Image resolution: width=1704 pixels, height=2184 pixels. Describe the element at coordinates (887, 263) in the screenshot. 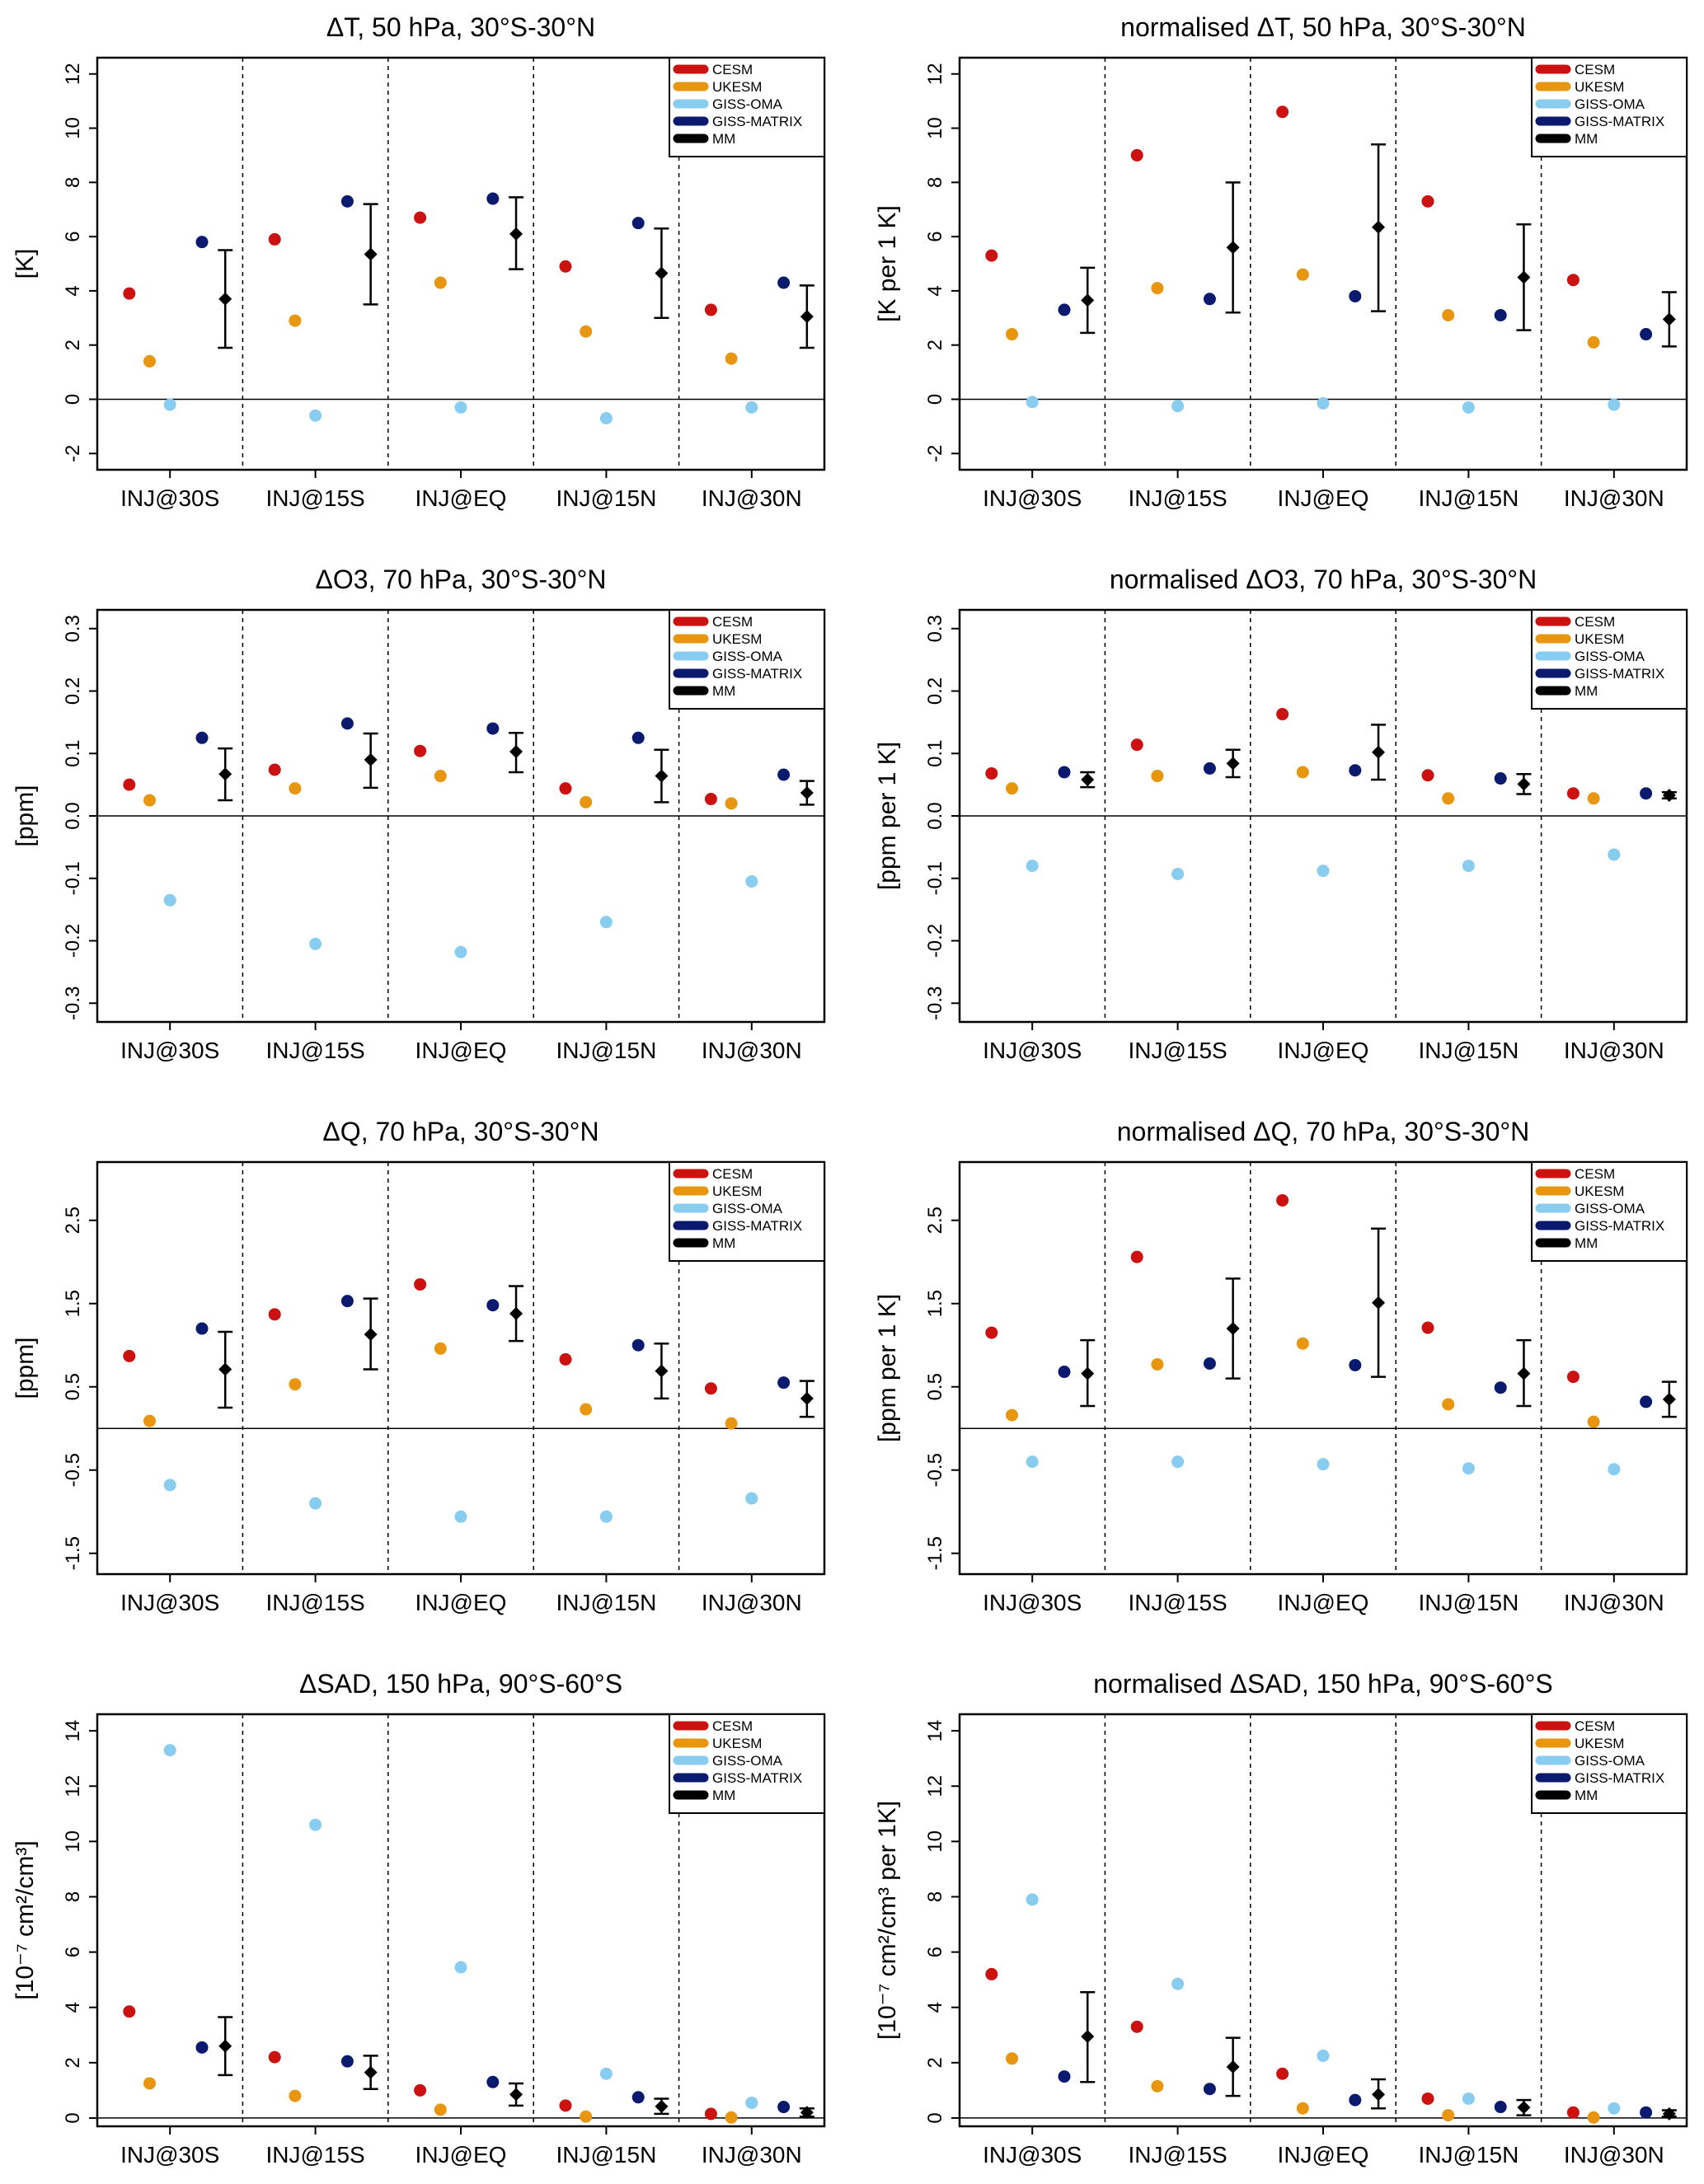

I see `y-axis-label: [K per 1 K]` at that location.